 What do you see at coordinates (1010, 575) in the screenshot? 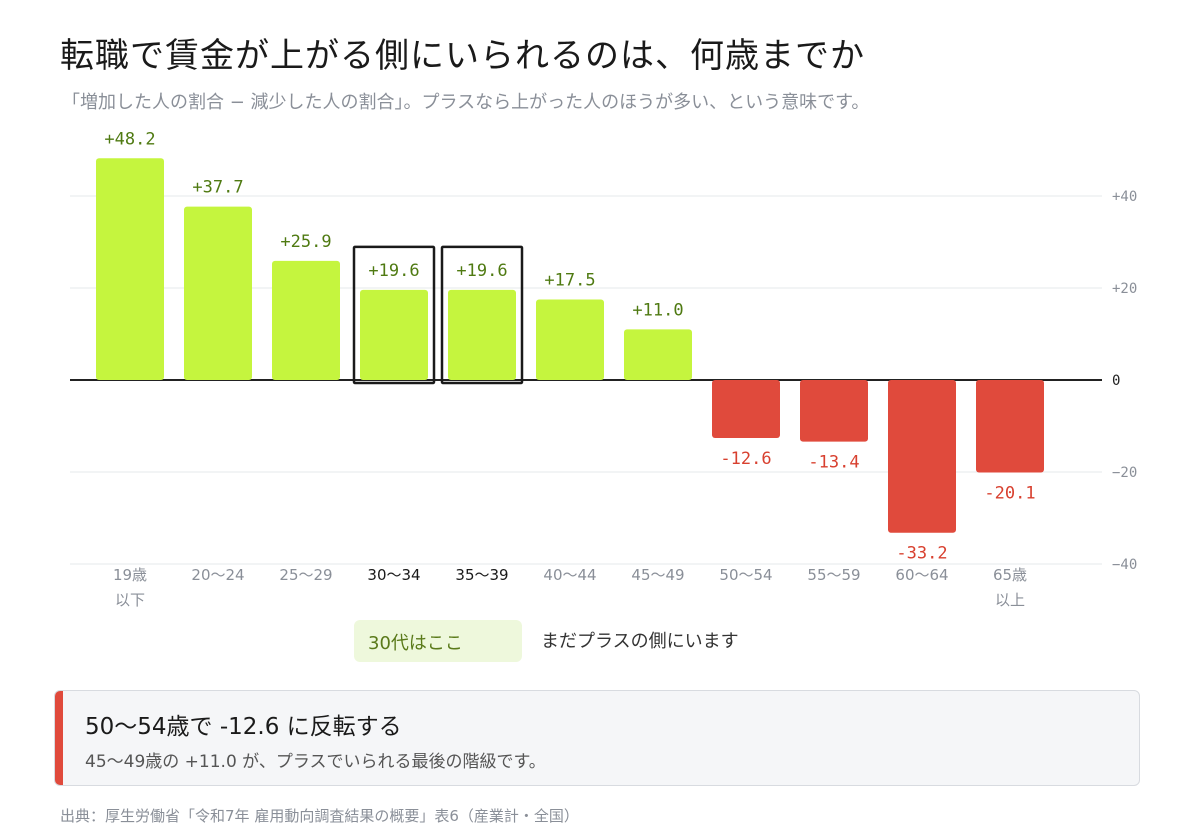
I see `x-tick-label: 65歳` at bounding box center [1010, 575].